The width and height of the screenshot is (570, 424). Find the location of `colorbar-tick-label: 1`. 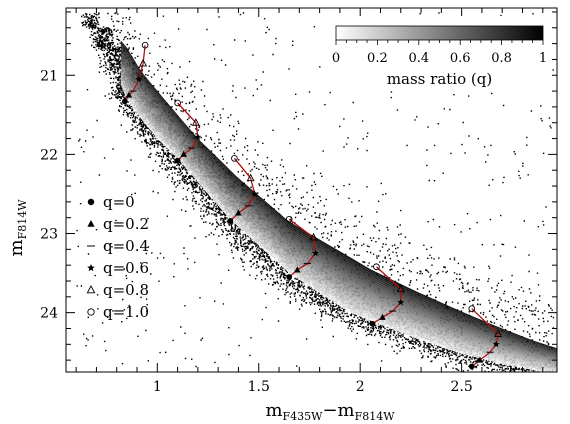

colorbar-tick-label: 1 is located at coordinates (543, 58).